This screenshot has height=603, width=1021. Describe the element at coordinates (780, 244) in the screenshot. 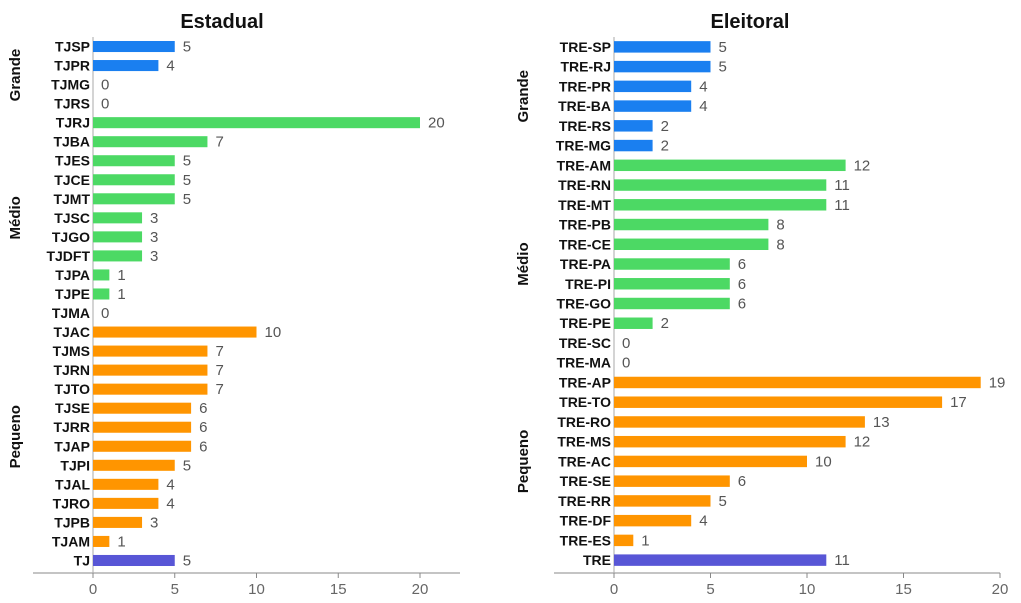

I see `data-label: 8` at that location.